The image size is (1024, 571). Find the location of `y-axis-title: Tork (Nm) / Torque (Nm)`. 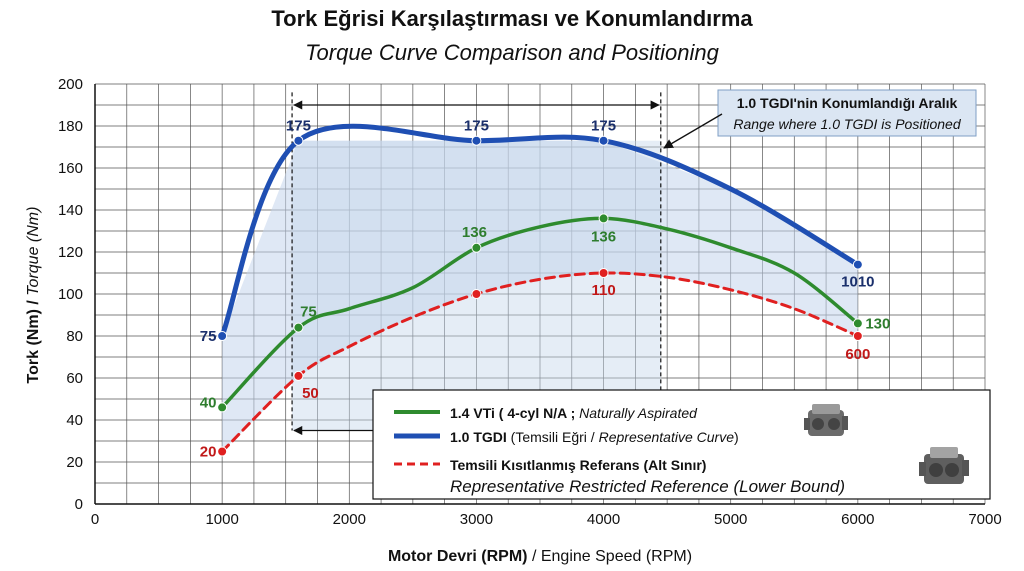

y-axis-title: Tork (Nm) / Torque (Nm) is located at coordinates (33, 295).